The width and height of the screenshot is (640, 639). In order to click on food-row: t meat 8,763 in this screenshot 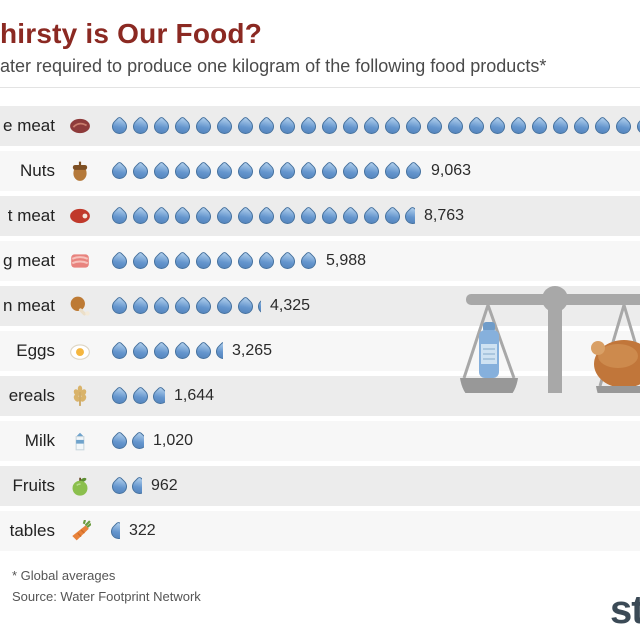, I will do `click(320, 216)`.